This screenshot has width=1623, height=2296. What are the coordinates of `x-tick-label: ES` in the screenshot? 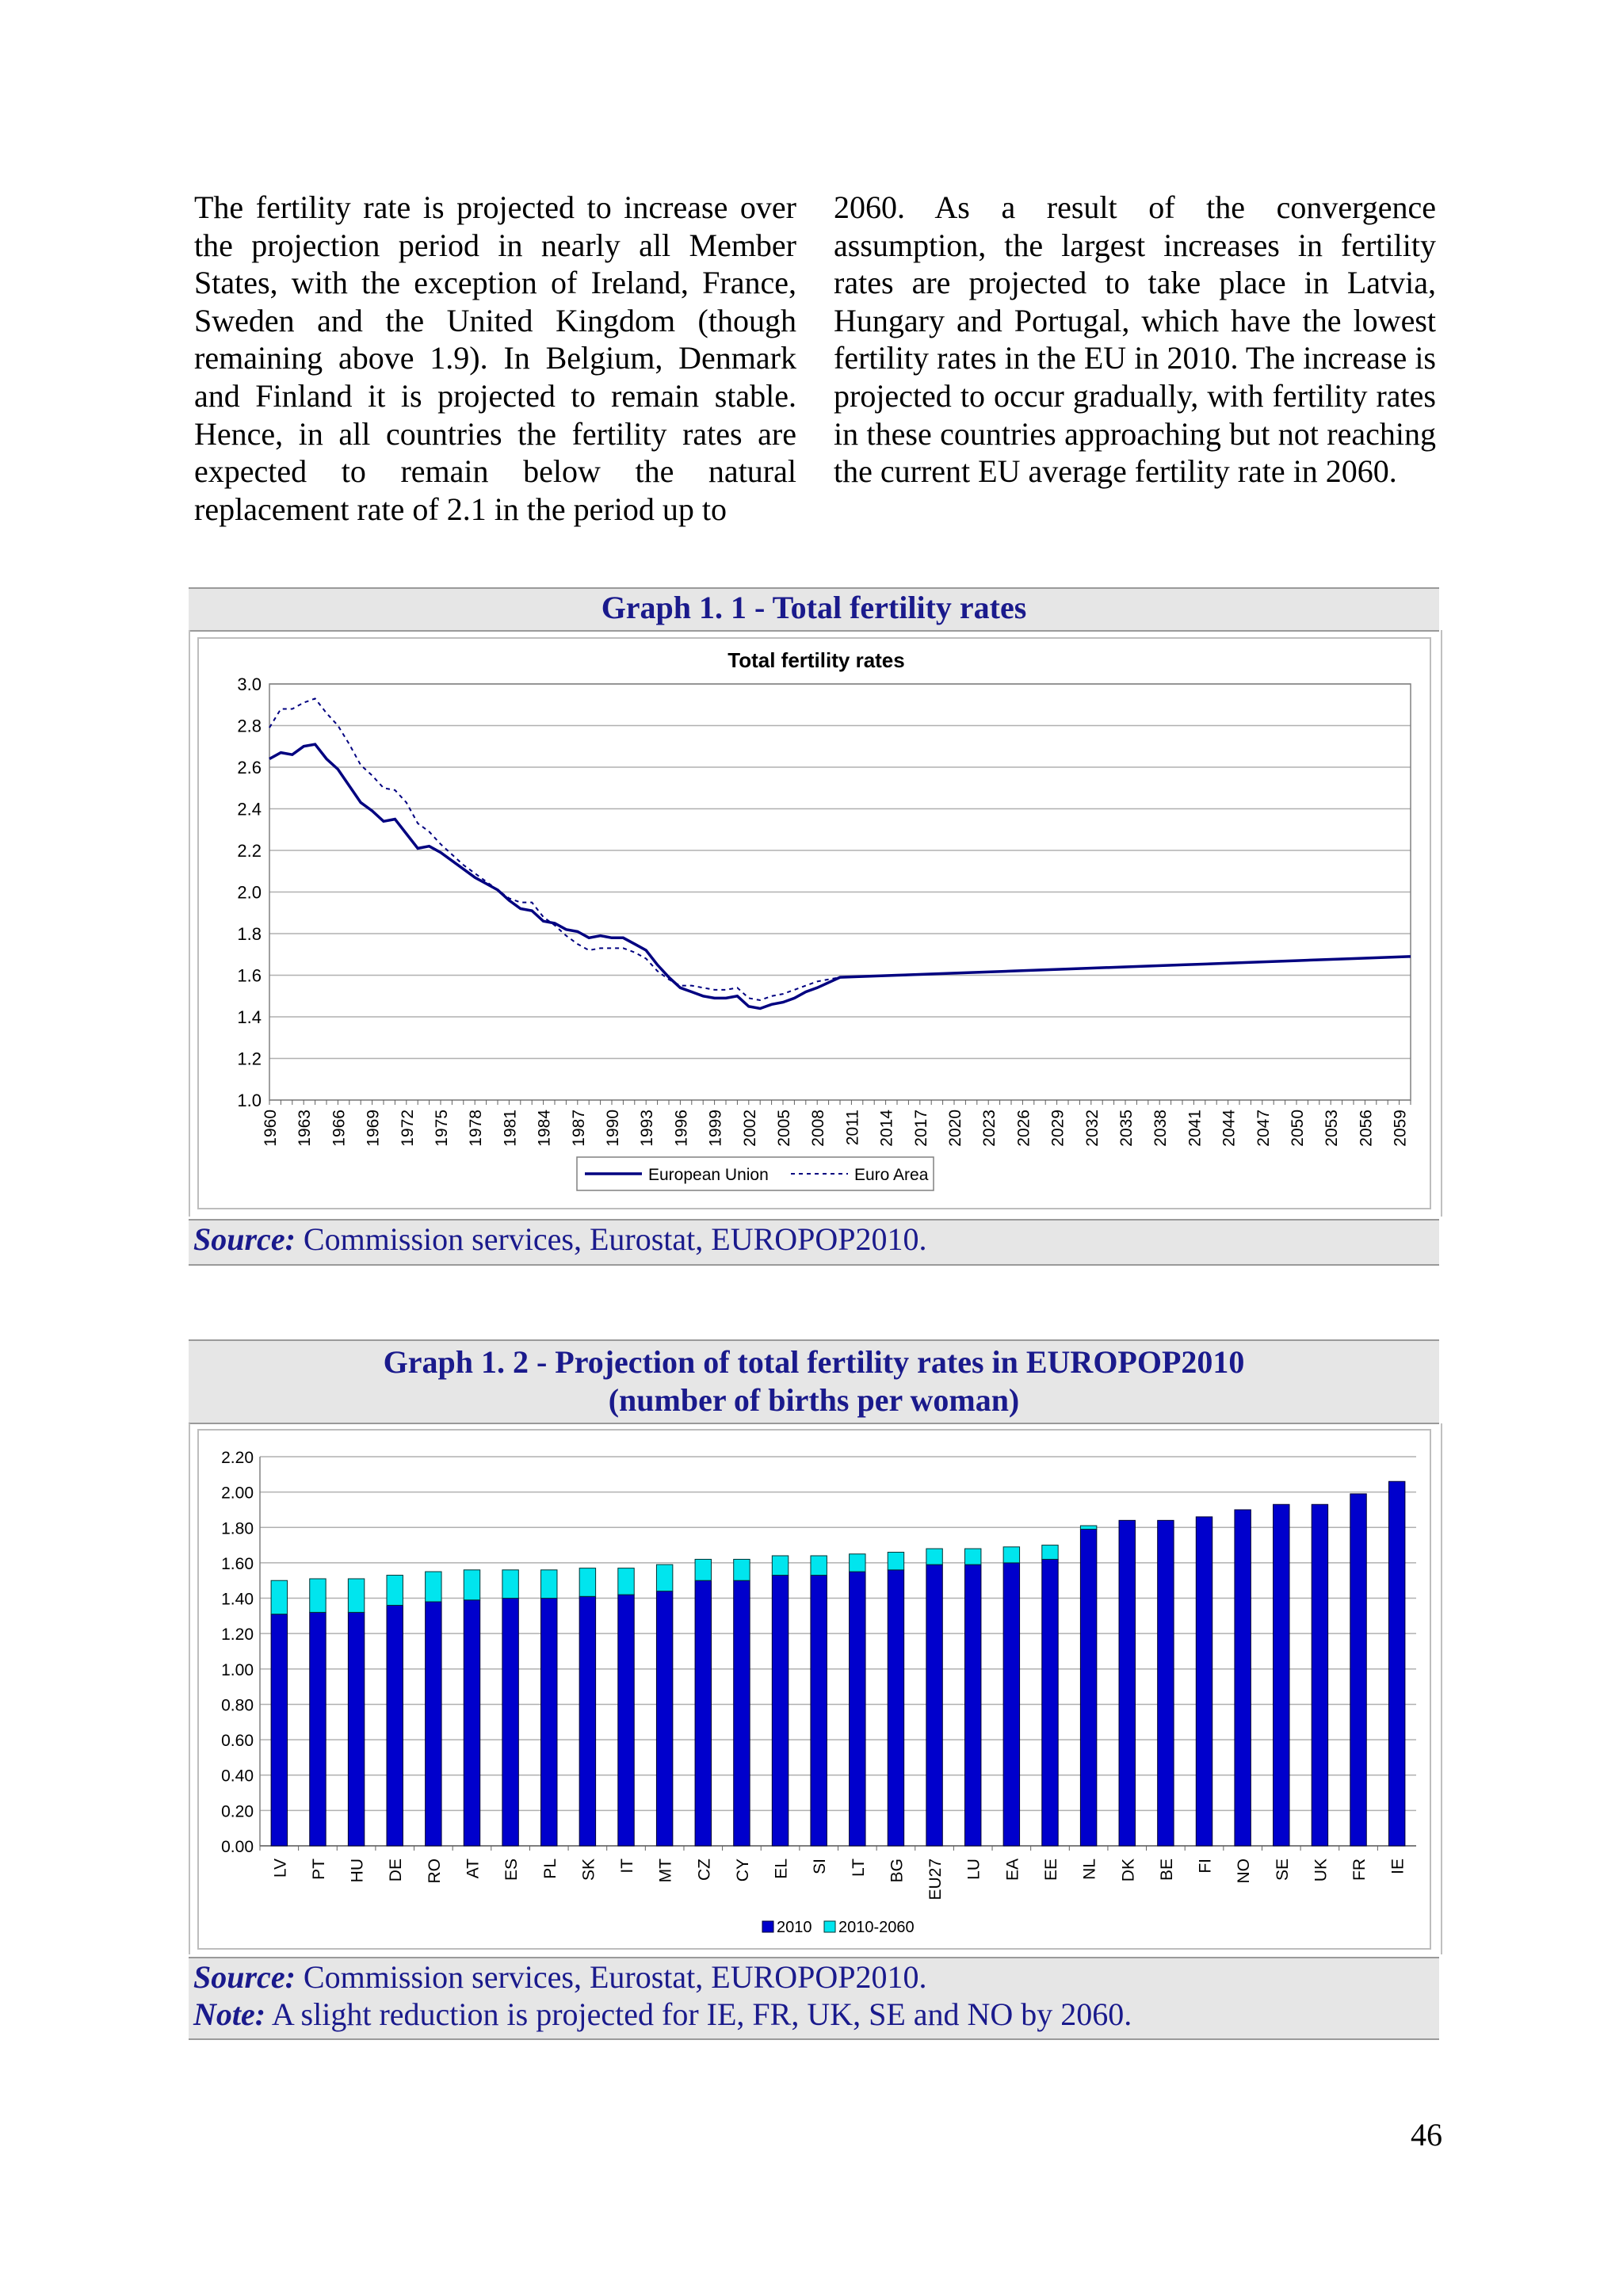 It's located at (511, 1870).